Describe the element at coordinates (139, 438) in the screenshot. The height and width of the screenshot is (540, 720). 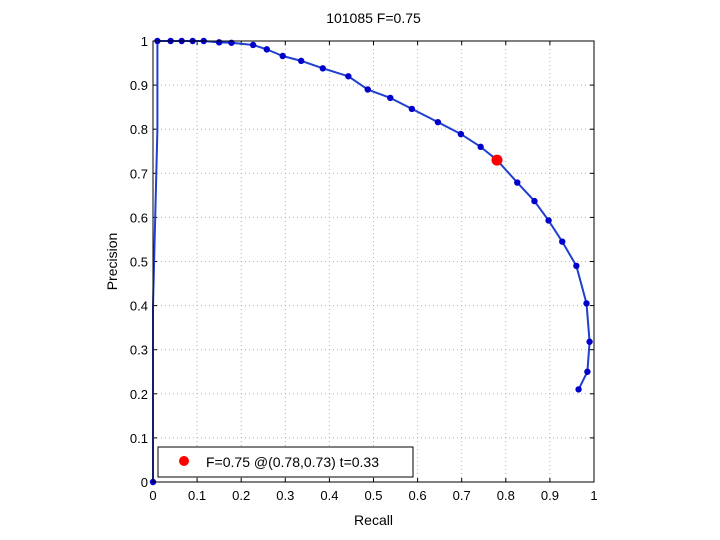
I see `y-tick-label: 0.1` at that location.